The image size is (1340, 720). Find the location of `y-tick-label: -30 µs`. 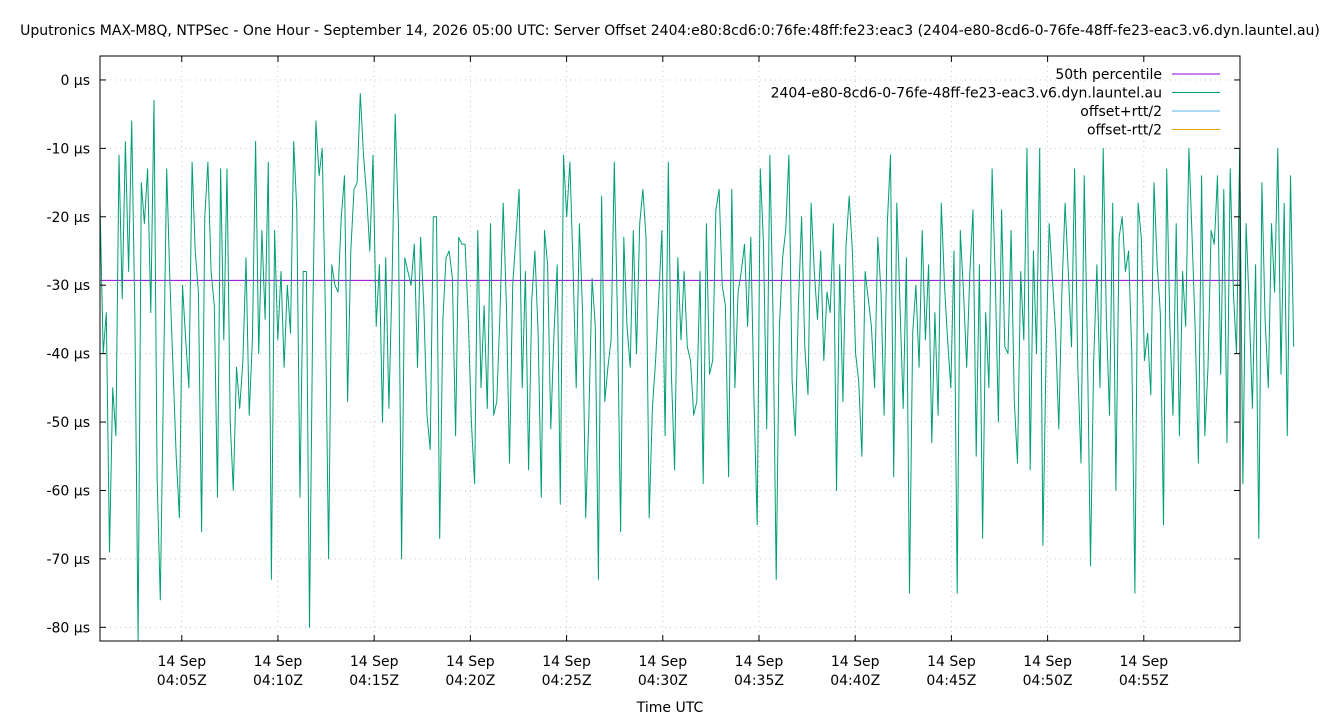

y-tick-label: -30 µs is located at coordinates (68, 286).